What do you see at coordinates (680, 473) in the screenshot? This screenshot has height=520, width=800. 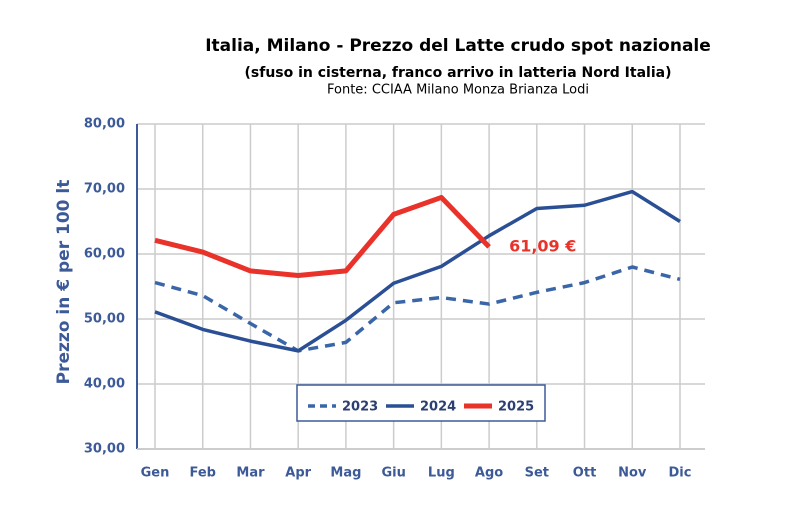 I see `x-tick-label: Dic` at bounding box center [680, 473].